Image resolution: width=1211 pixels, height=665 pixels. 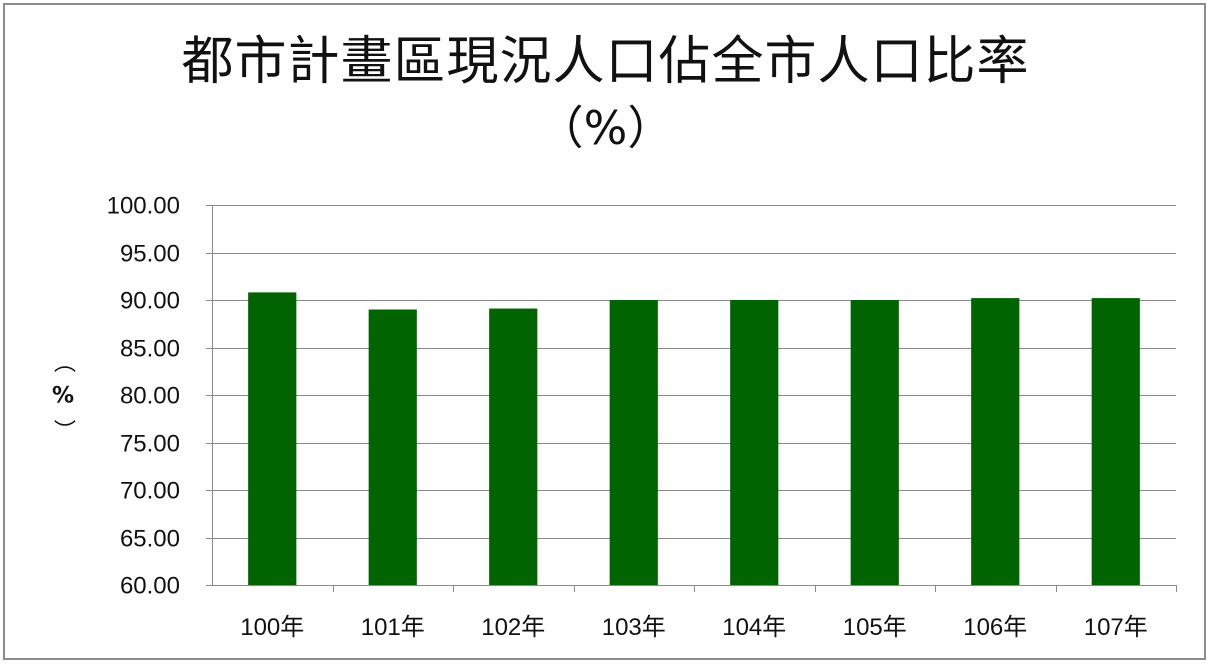 I want to click on x-tick-label: 104年, so click(x=754, y=627).